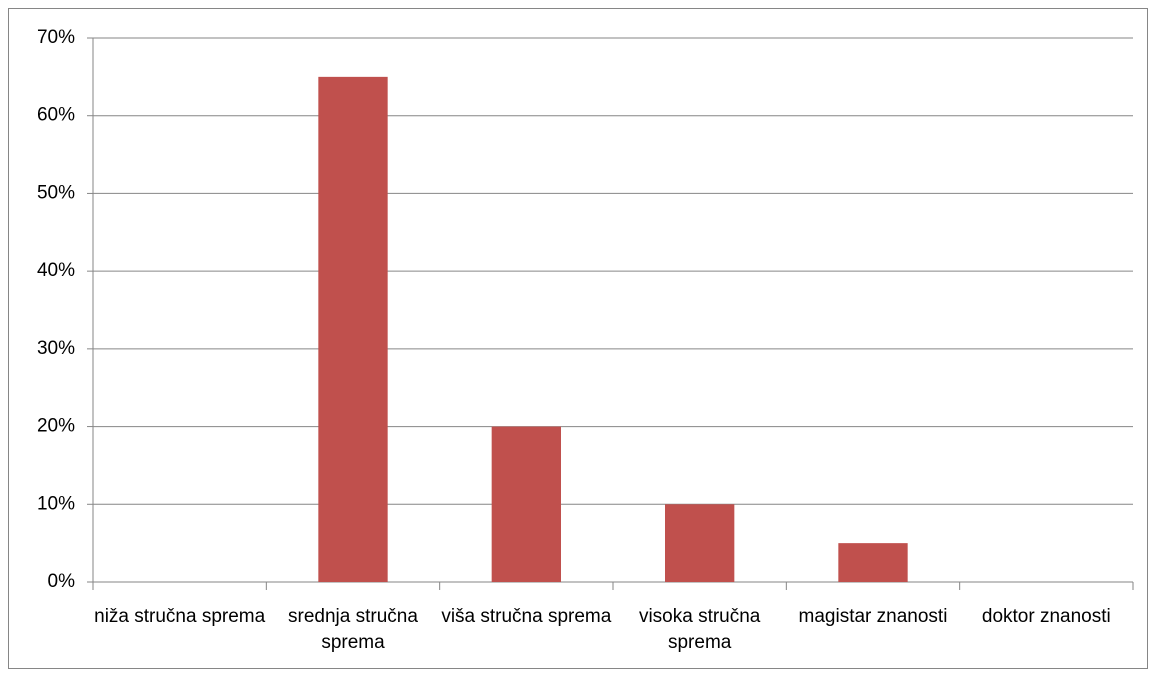  What do you see at coordinates (56, 192) in the screenshot?
I see `y-tick-label: 50%` at bounding box center [56, 192].